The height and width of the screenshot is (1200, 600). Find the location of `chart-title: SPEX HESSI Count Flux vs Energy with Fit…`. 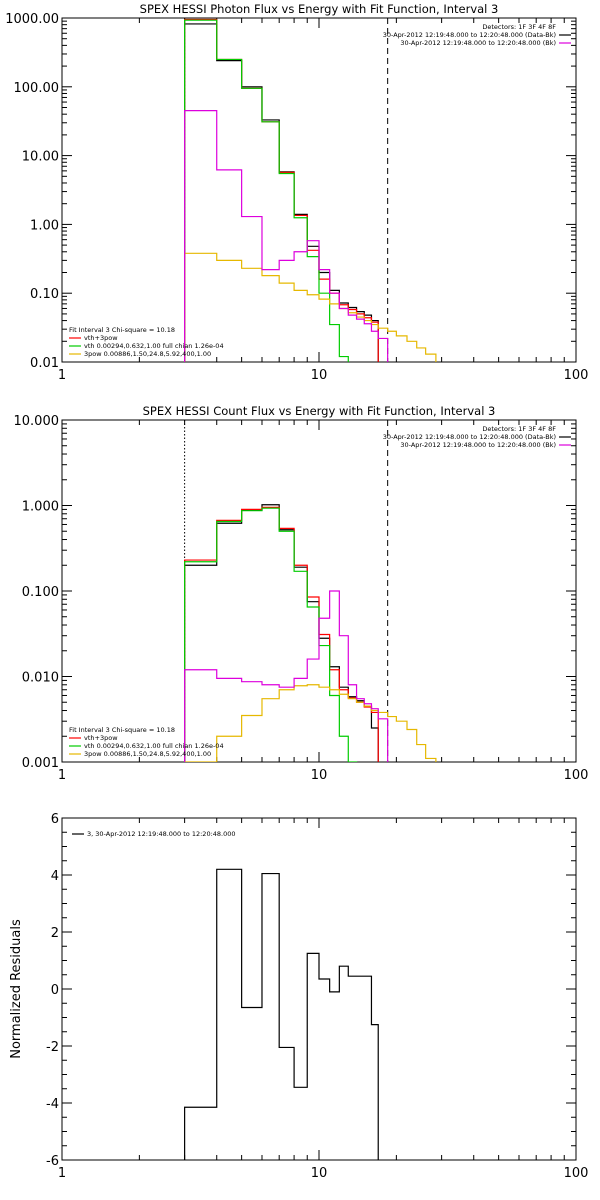

chart-title: SPEX HESSI Count Flux vs Energy with Fit… is located at coordinates (319, 411).